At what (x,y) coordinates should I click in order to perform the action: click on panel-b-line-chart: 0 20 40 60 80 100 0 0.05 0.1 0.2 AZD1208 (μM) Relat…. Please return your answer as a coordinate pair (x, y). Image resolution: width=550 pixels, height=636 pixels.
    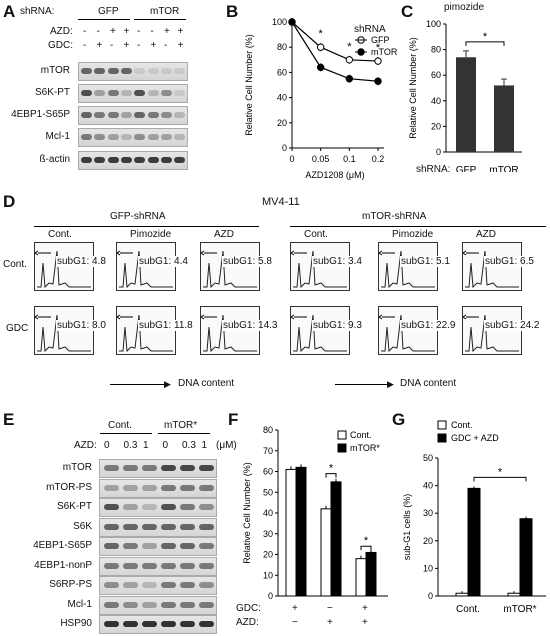
    Looking at the image, I should click on (321, 98).